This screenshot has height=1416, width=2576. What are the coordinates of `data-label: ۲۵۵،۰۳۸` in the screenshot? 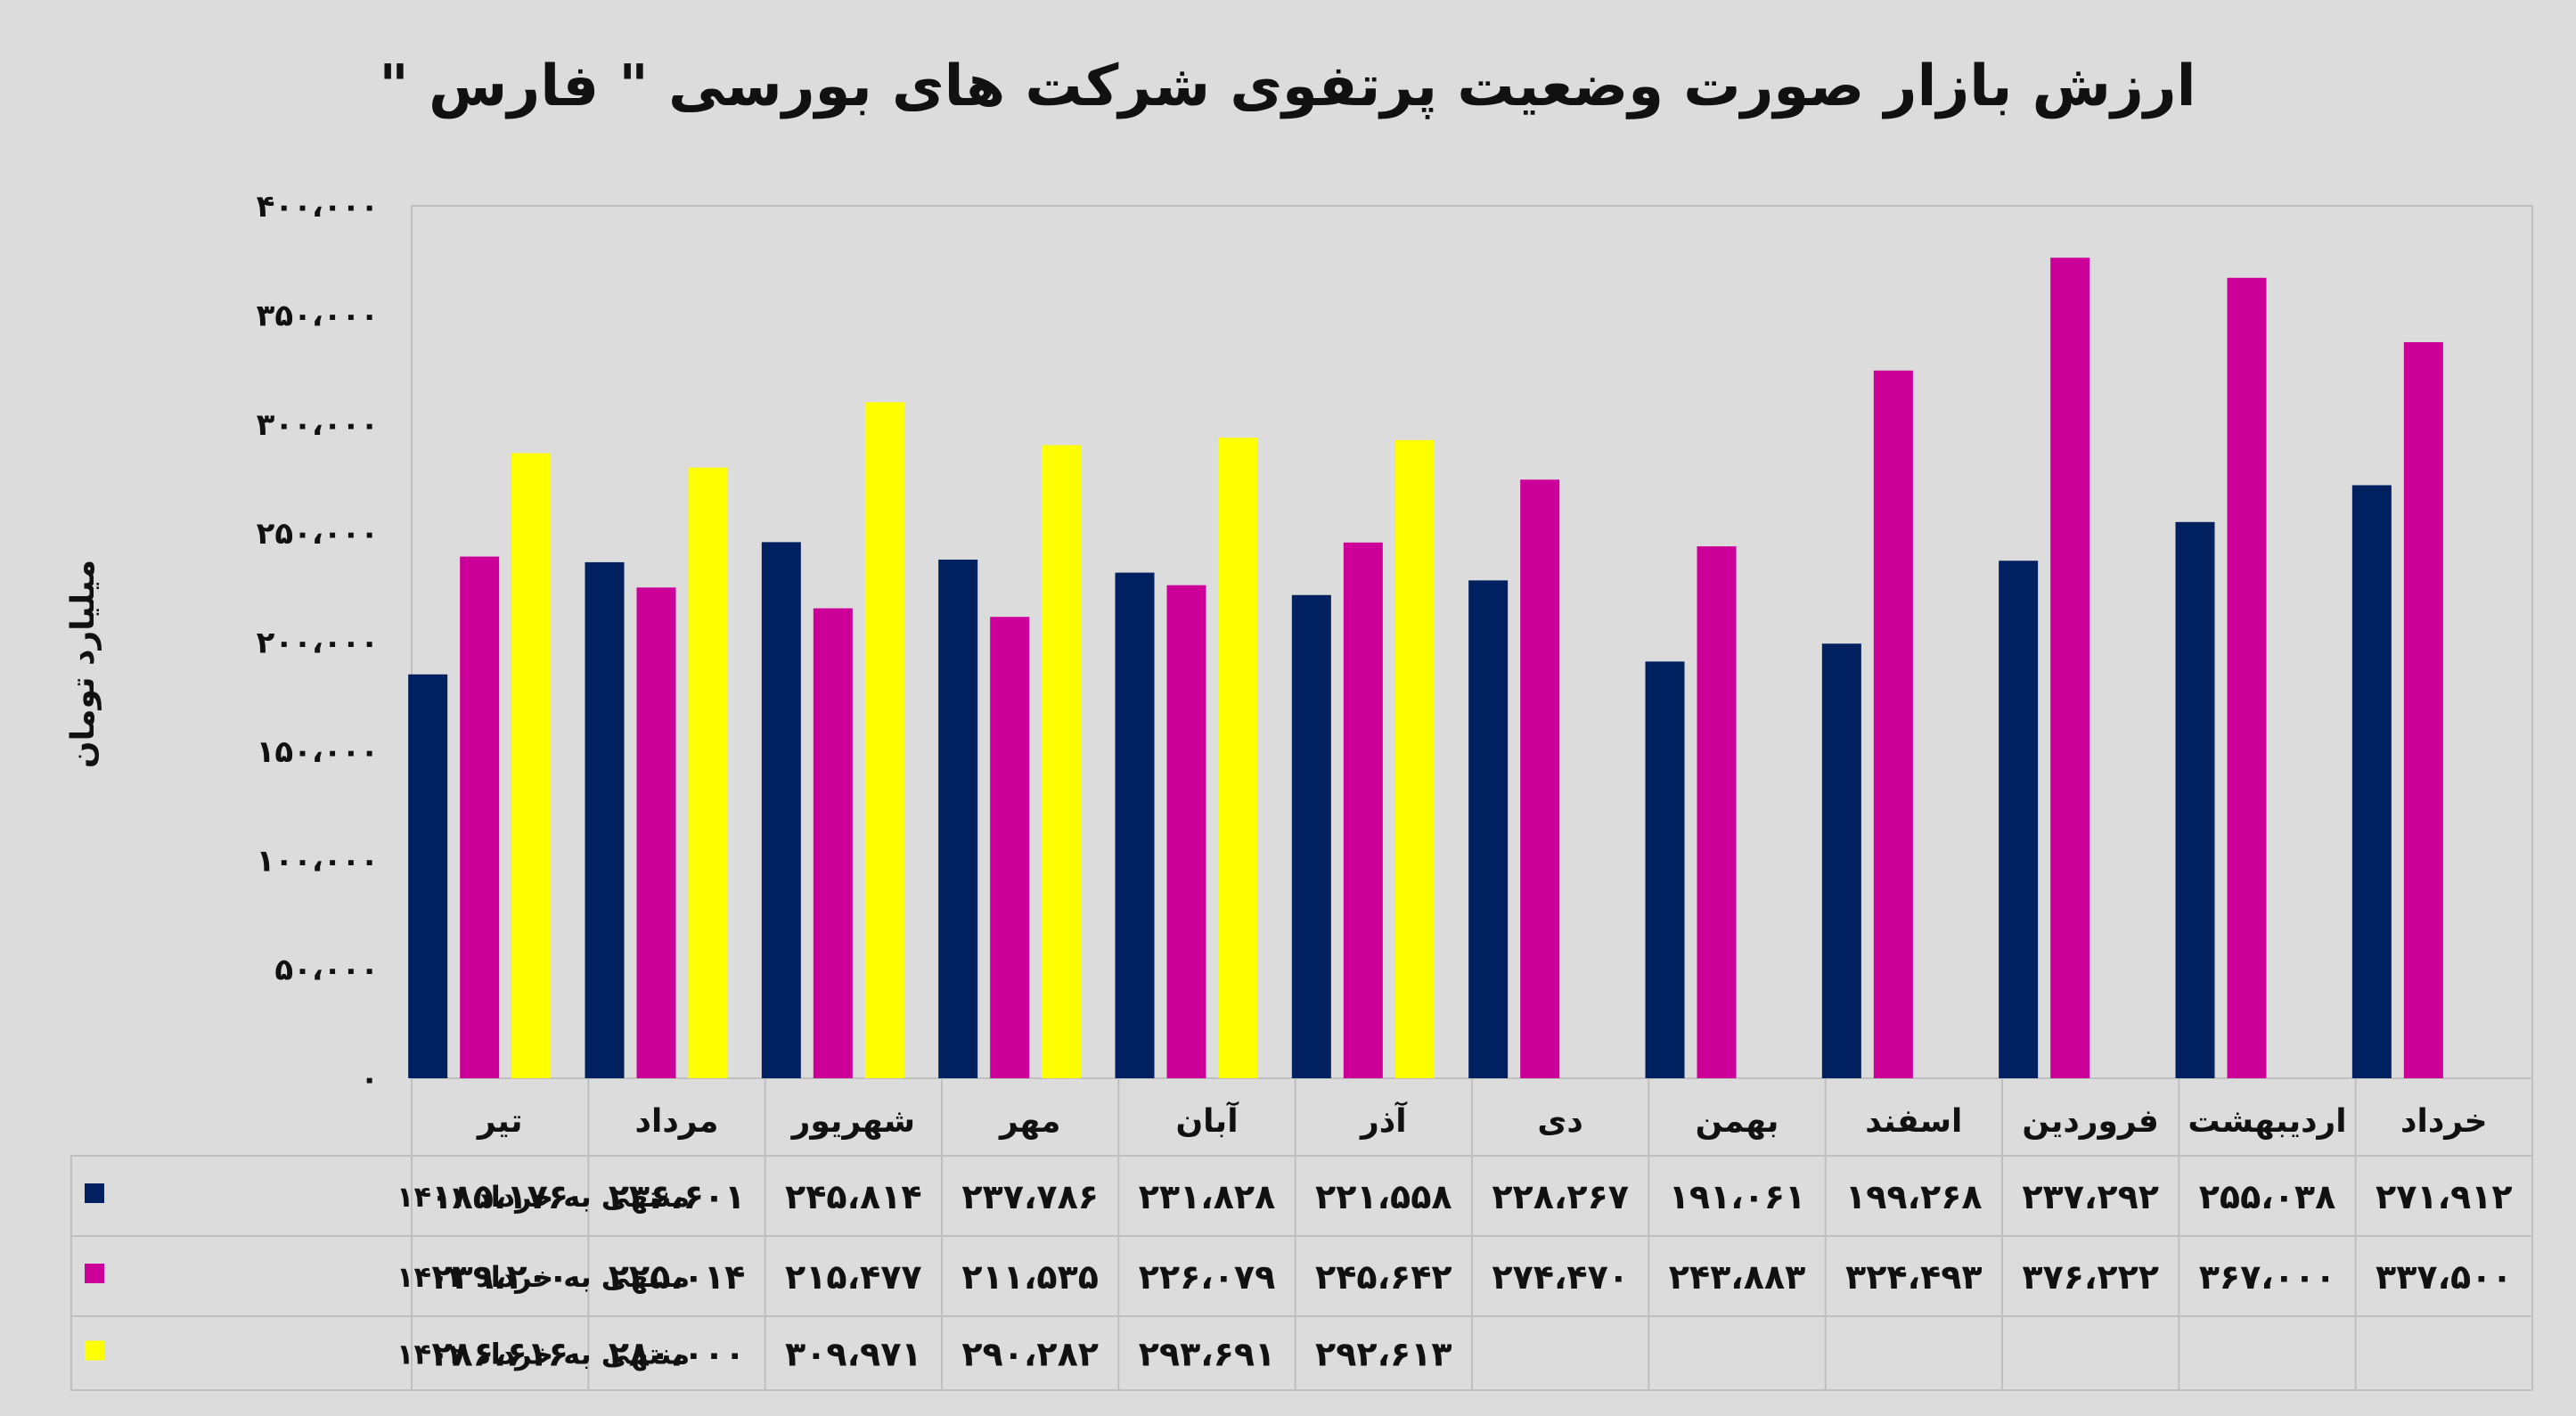 It's located at (2267, 1196).